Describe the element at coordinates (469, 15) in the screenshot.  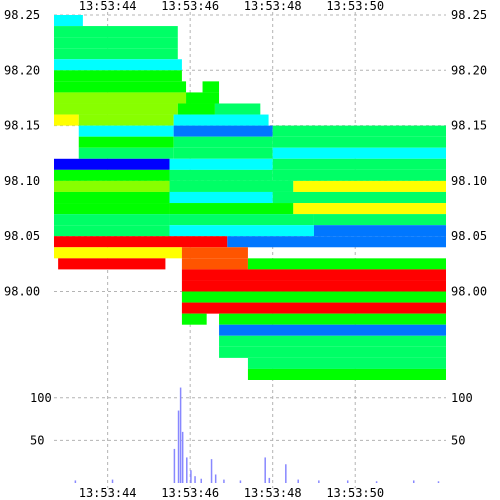
I see `right-price-tick-label-0: 98.25` at that location.